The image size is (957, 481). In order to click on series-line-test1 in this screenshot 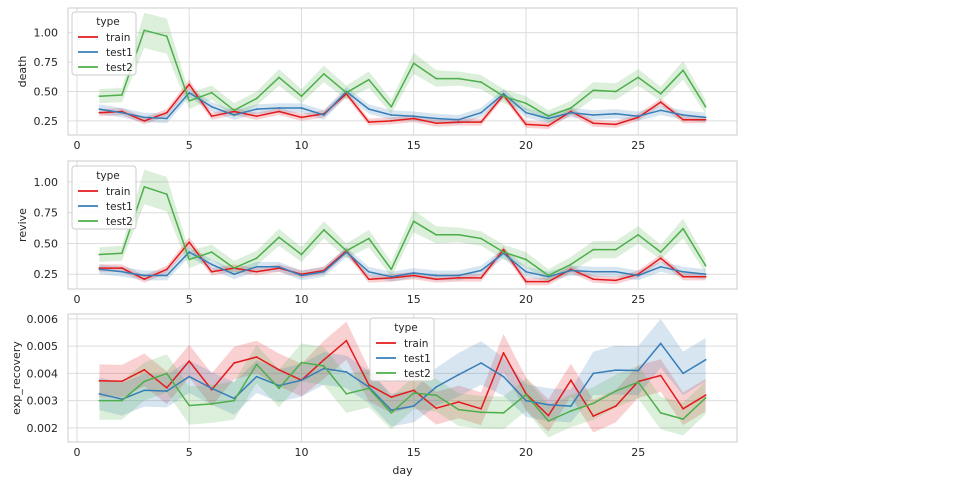, I will do `click(402, 105)`.